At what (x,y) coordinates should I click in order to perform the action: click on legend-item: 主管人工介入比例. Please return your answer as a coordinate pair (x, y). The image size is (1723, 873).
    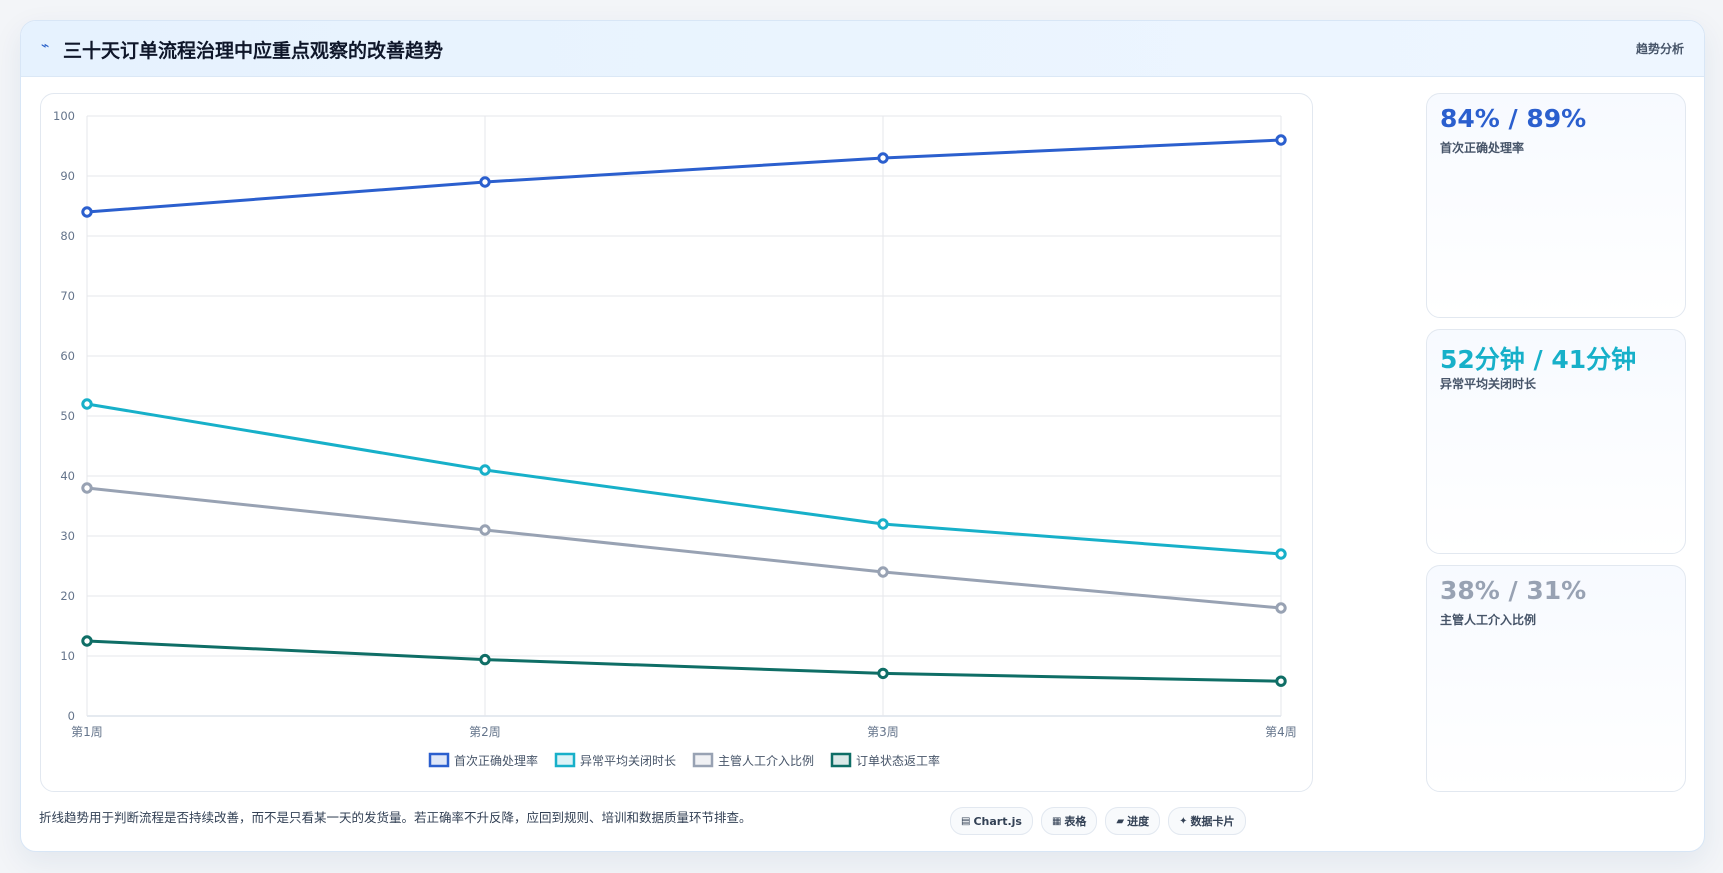
    Looking at the image, I should click on (753, 760).